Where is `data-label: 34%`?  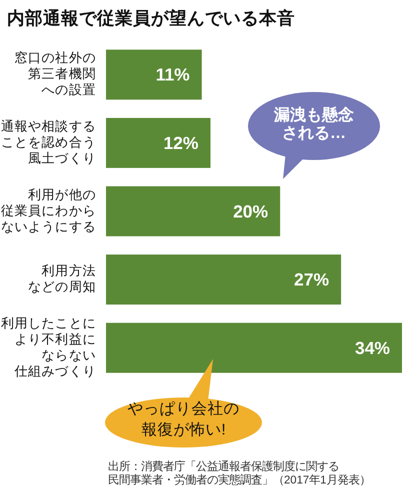
data-label: 34% is located at coordinates (372, 348).